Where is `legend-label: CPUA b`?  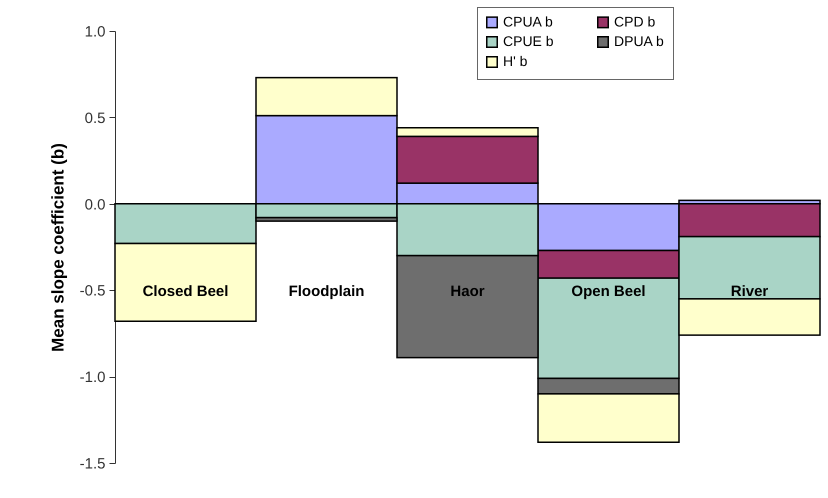 legend-label: CPUA b is located at coordinates (528, 21).